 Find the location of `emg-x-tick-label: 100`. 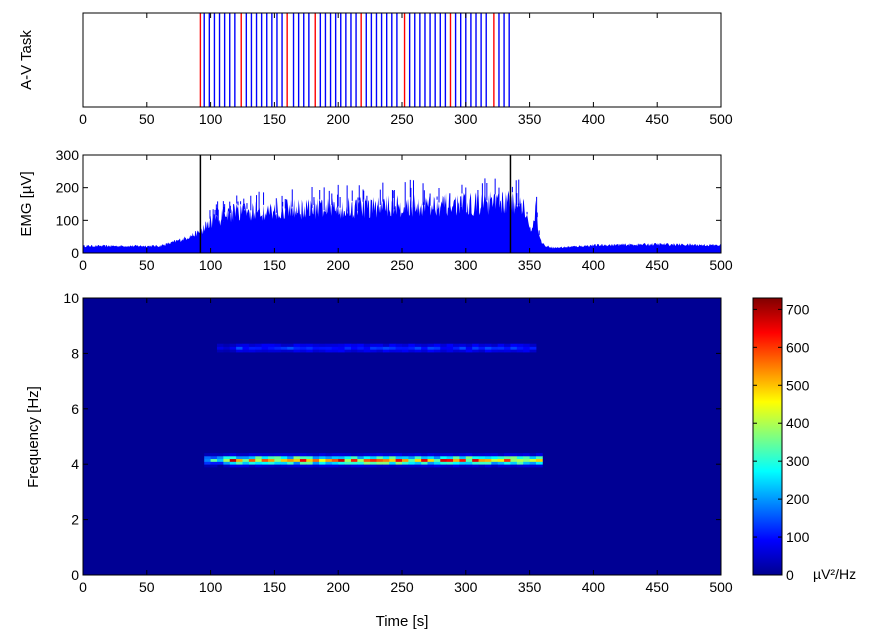

emg-x-tick-label: 100 is located at coordinates (211, 265).